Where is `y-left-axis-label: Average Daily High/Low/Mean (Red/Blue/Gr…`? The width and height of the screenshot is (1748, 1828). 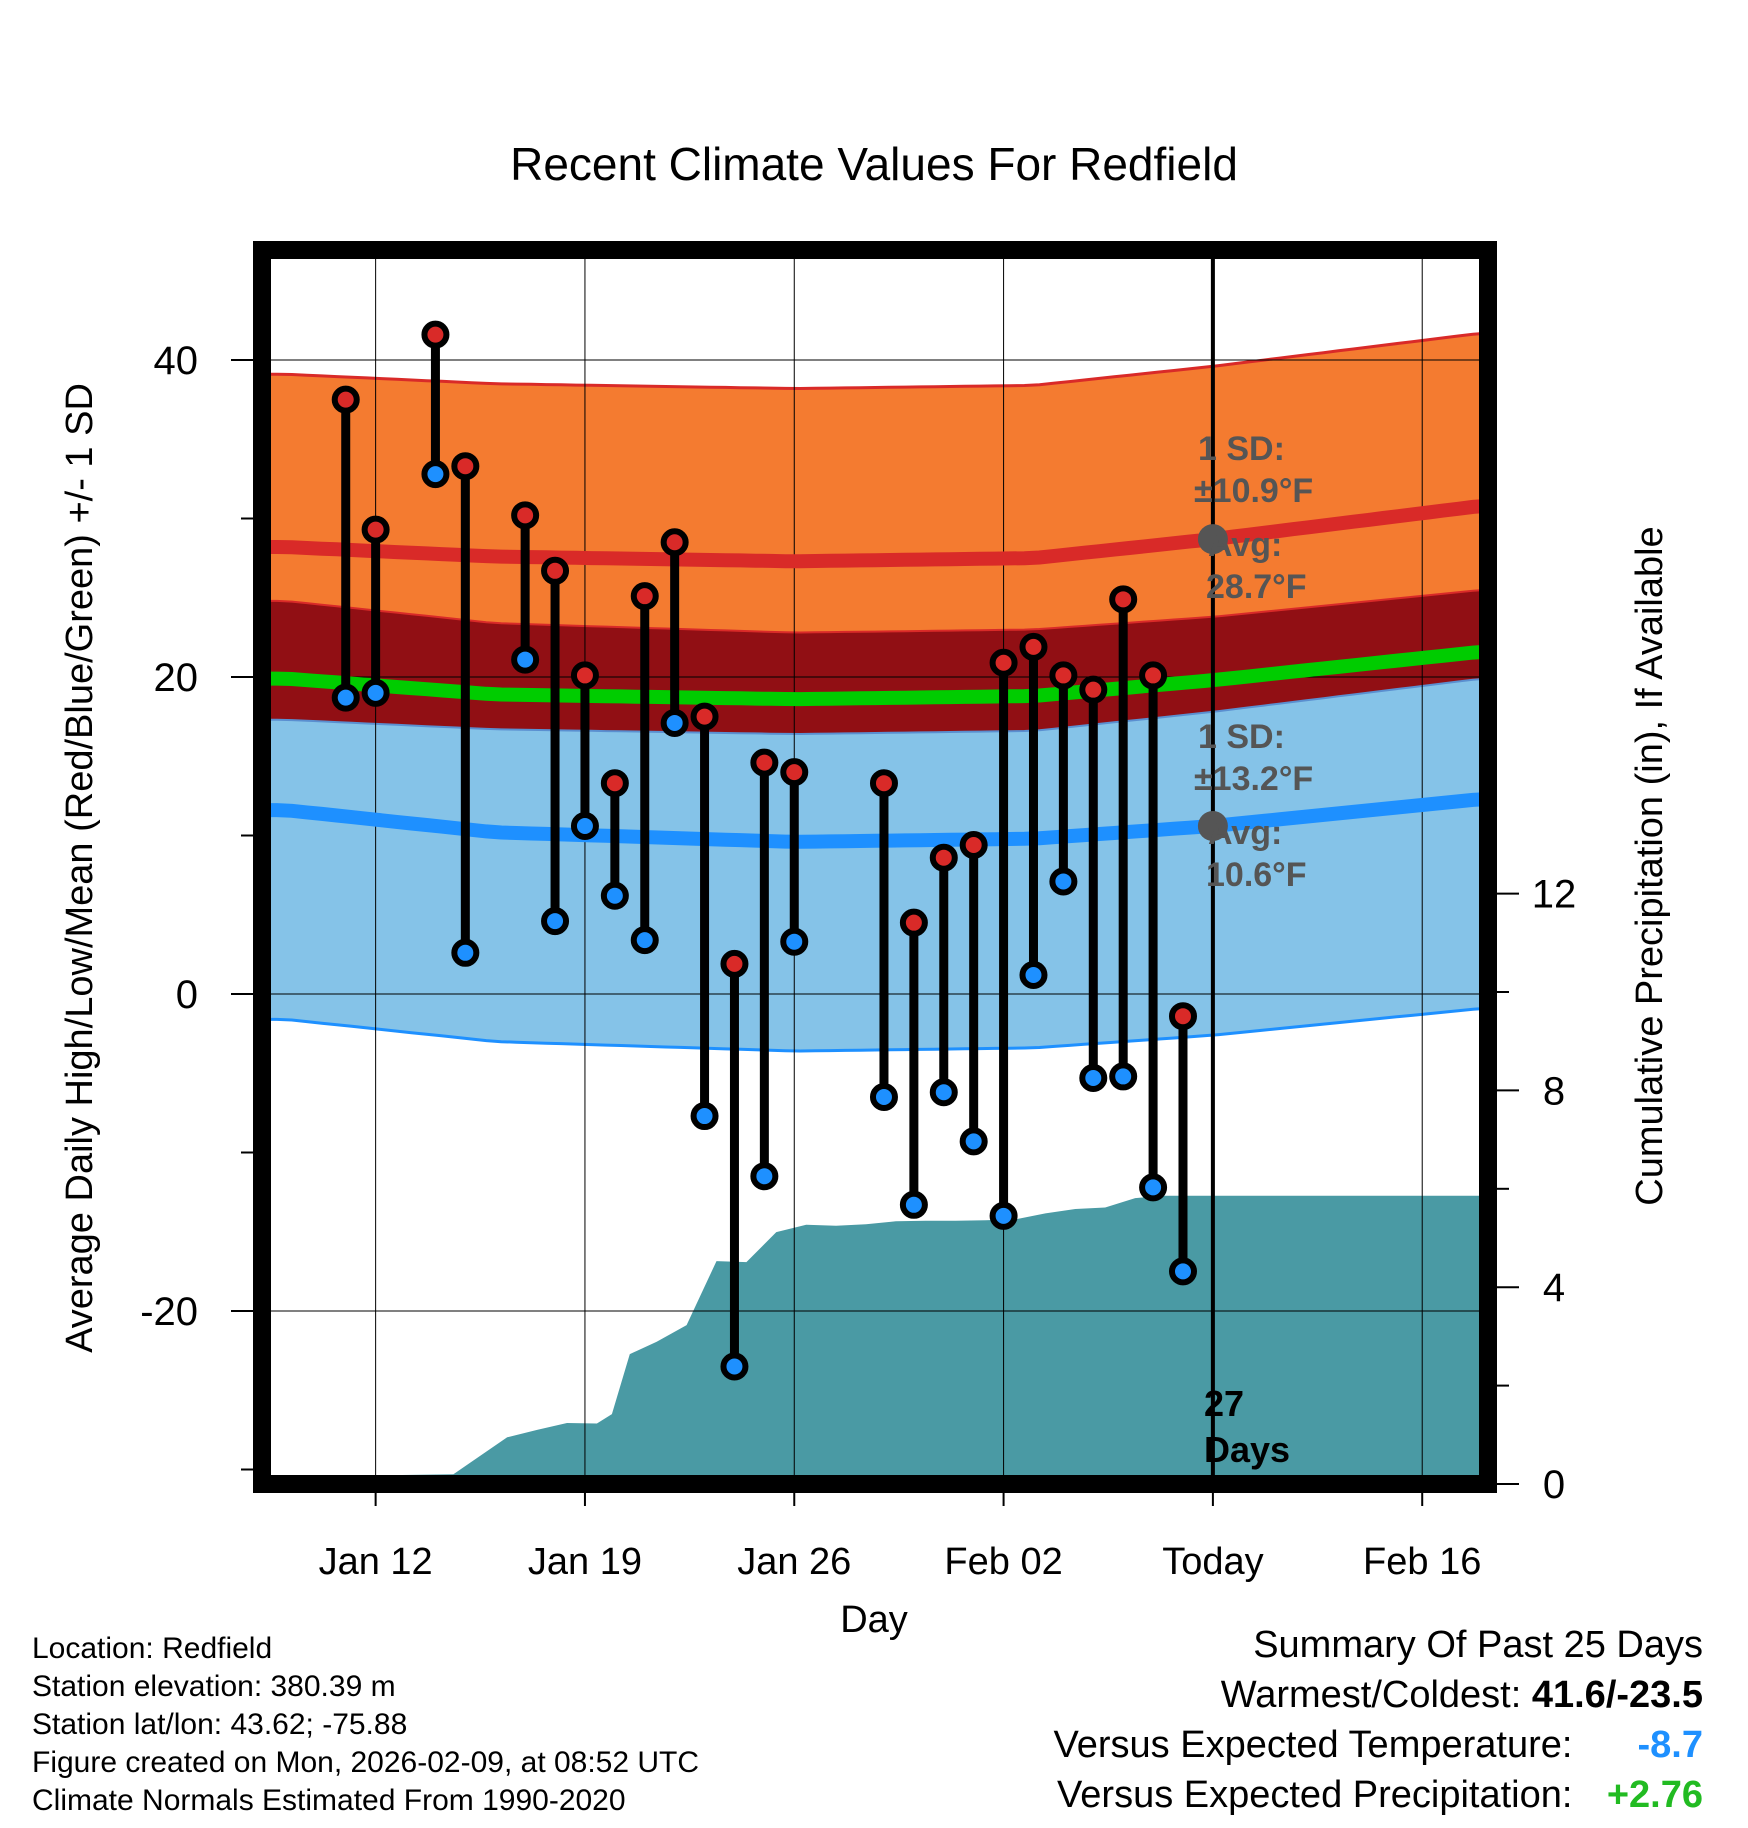 y-left-axis-label: Average Daily High/Low/Mean (Red/Blue/Gr… is located at coordinates (80, 868).